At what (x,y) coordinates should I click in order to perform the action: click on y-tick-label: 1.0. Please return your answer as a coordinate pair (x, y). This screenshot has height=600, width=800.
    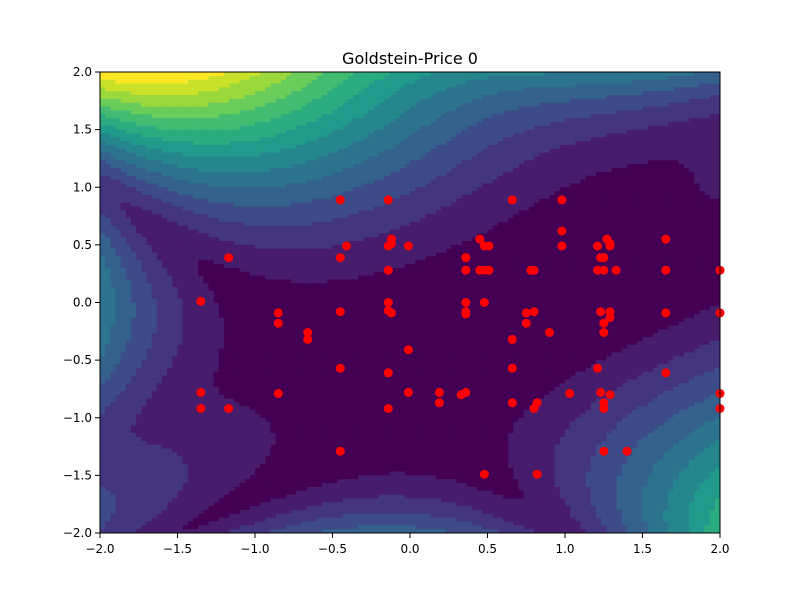
    Looking at the image, I should click on (82, 187).